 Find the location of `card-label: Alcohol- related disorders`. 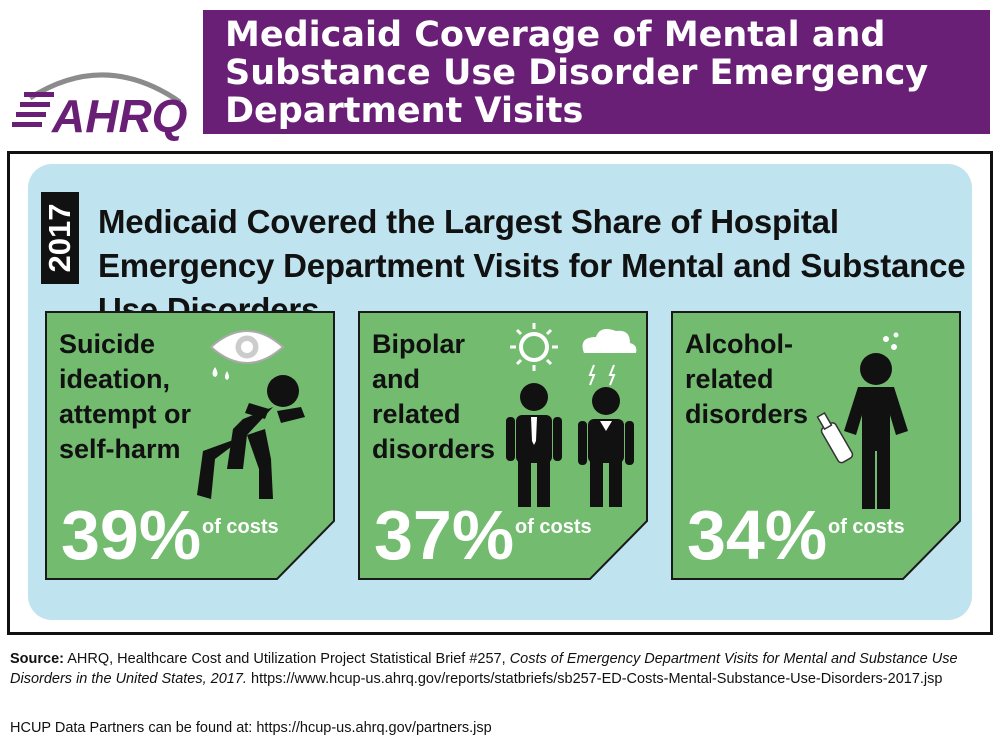

card-label: Alcohol- related disorders is located at coordinates (746, 379).